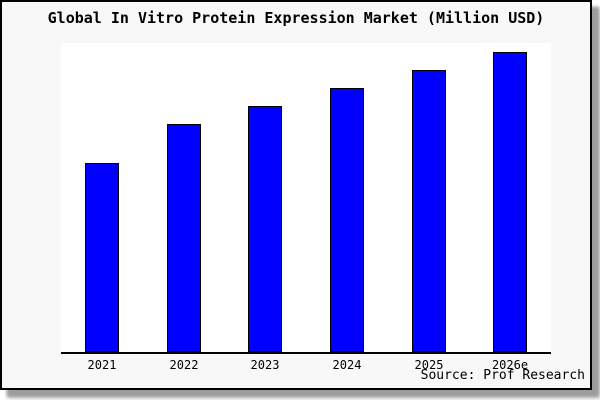 The image size is (600, 400). Describe the element at coordinates (306, 366) in the screenshot. I see `x-axis-labels: 2021 2022 2023 2024 2025 2026e` at that location.